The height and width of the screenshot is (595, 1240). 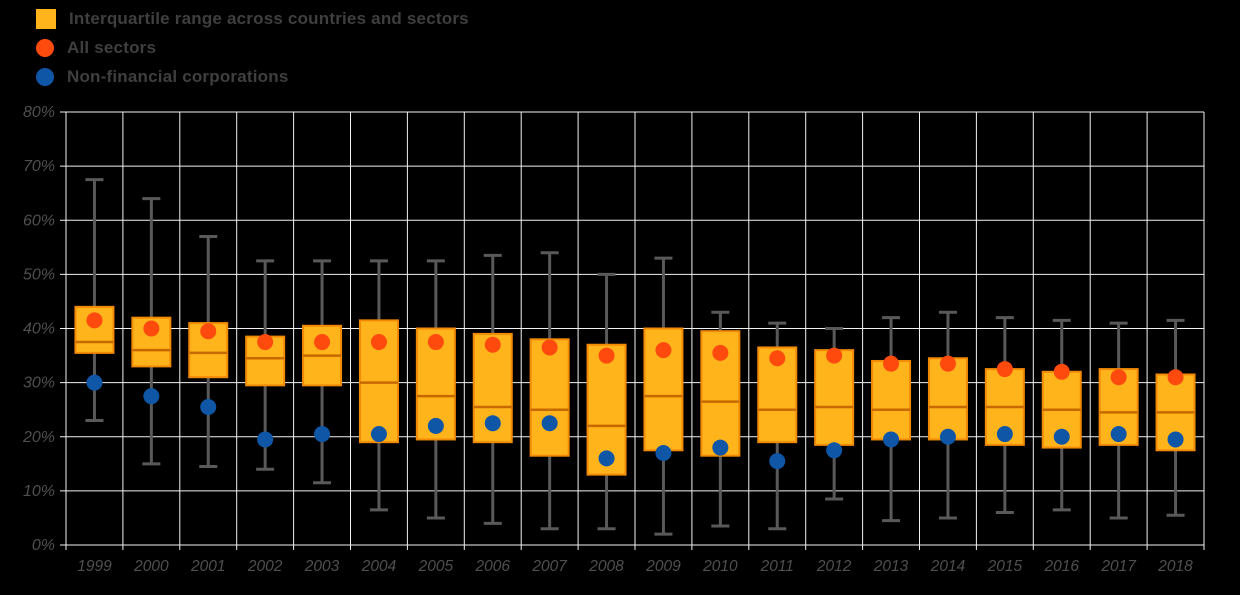 I want to click on boxplot-2018, so click(x=1175, y=417).